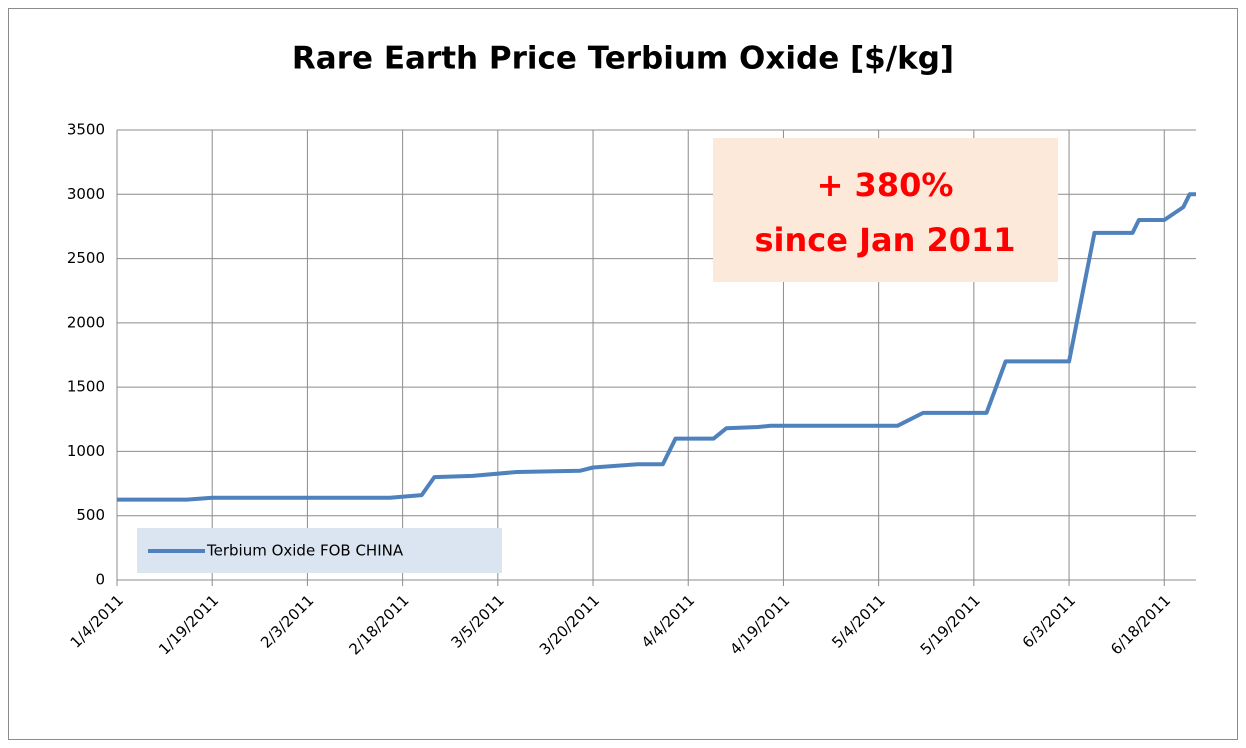  Describe the element at coordinates (885, 185) in the screenshot. I see `annotation-text: + 380%` at that location.